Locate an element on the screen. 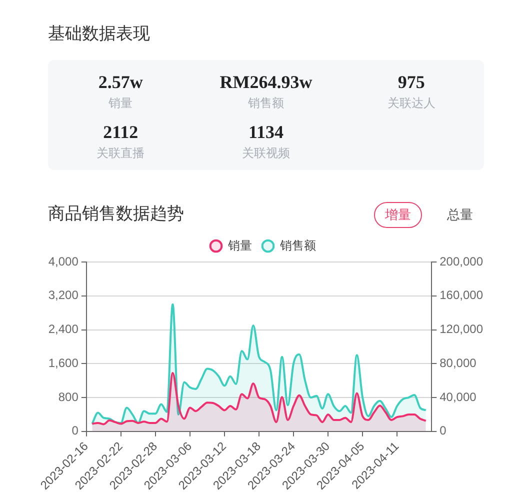 The height and width of the screenshot is (499, 526). y-tick-label: 1,600 is located at coordinates (63, 363).